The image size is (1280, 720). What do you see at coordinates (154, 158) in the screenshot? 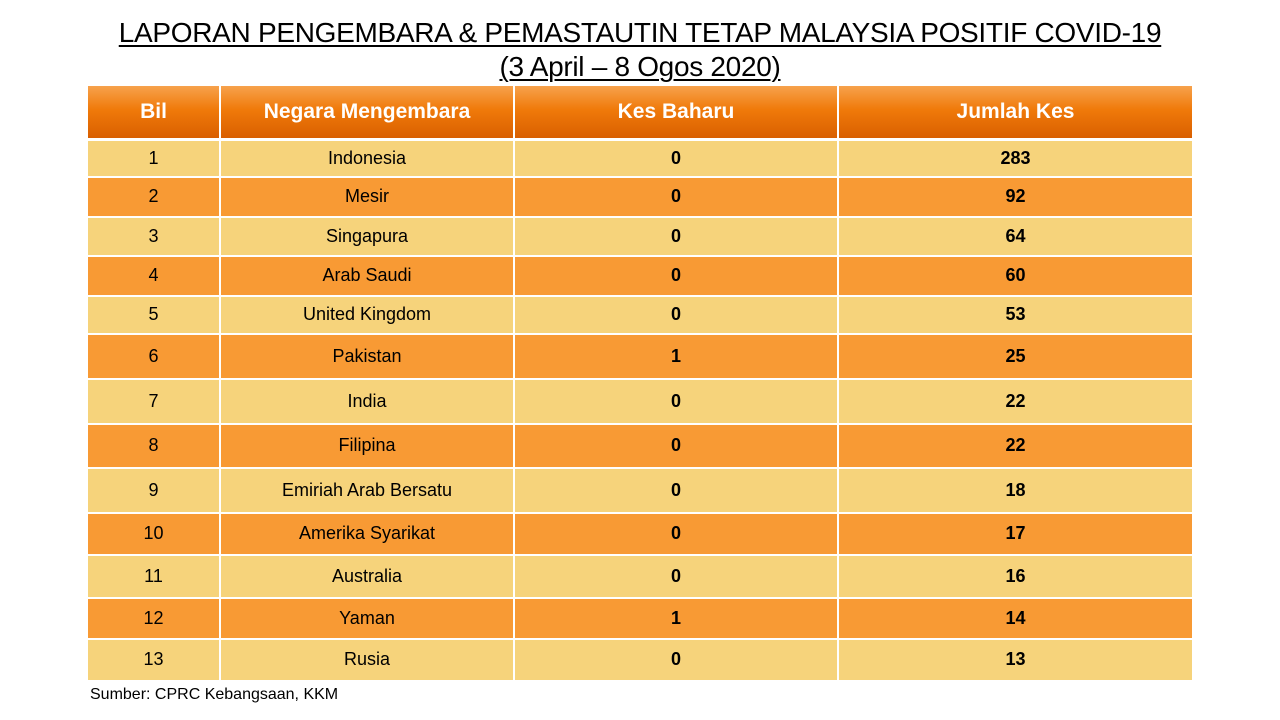
I see `cell-bil: 1` at bounding box center [154, 158].